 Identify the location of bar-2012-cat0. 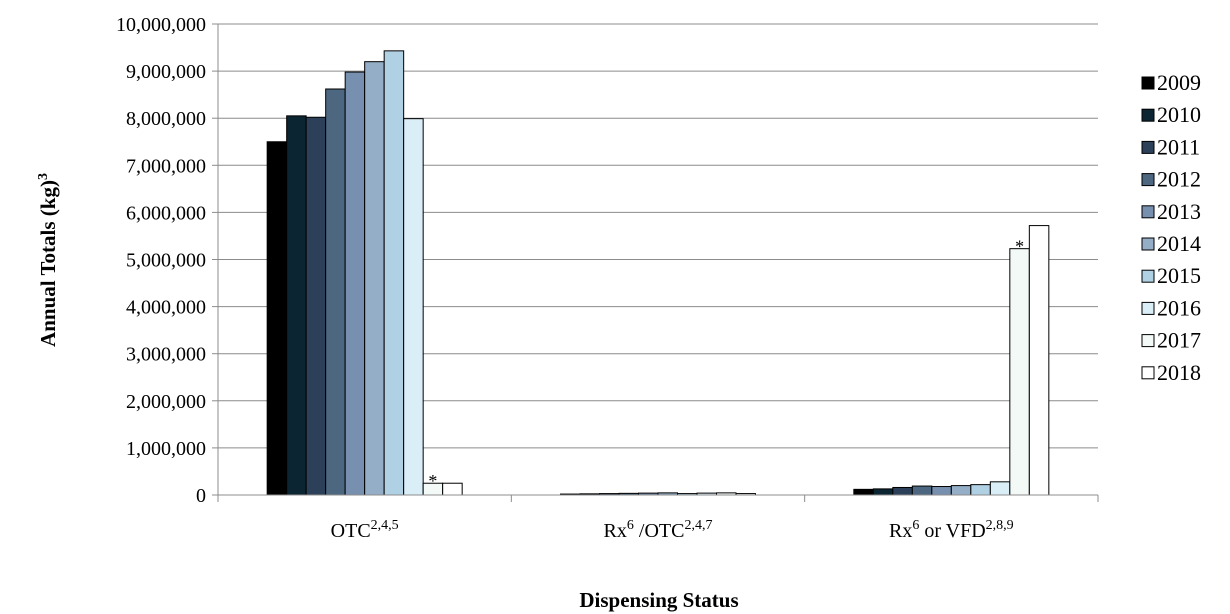
(335, 292).